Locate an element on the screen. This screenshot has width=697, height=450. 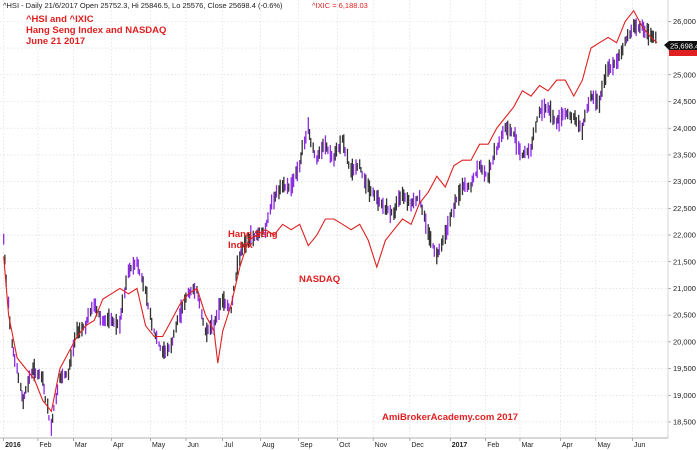
y-tick-label: 22,000 is located at coordinates (684, 235).